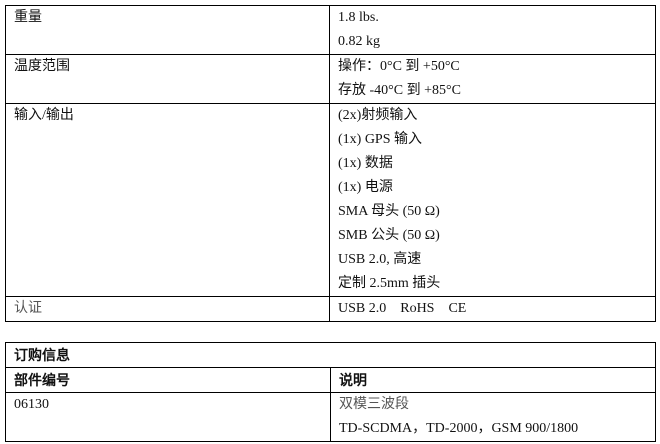 This screenshot has width=660, height=444. I want to click on spec-value: USB 2.0, 高速, so click(380, 259).